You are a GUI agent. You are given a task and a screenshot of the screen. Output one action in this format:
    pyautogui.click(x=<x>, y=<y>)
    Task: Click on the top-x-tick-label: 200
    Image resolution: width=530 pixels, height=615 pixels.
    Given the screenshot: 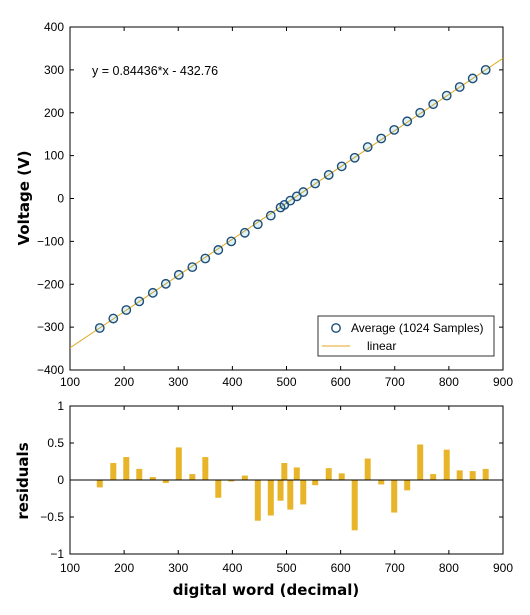 What is the action you would take?
    pyautogui.click(x=124, y=382)
    